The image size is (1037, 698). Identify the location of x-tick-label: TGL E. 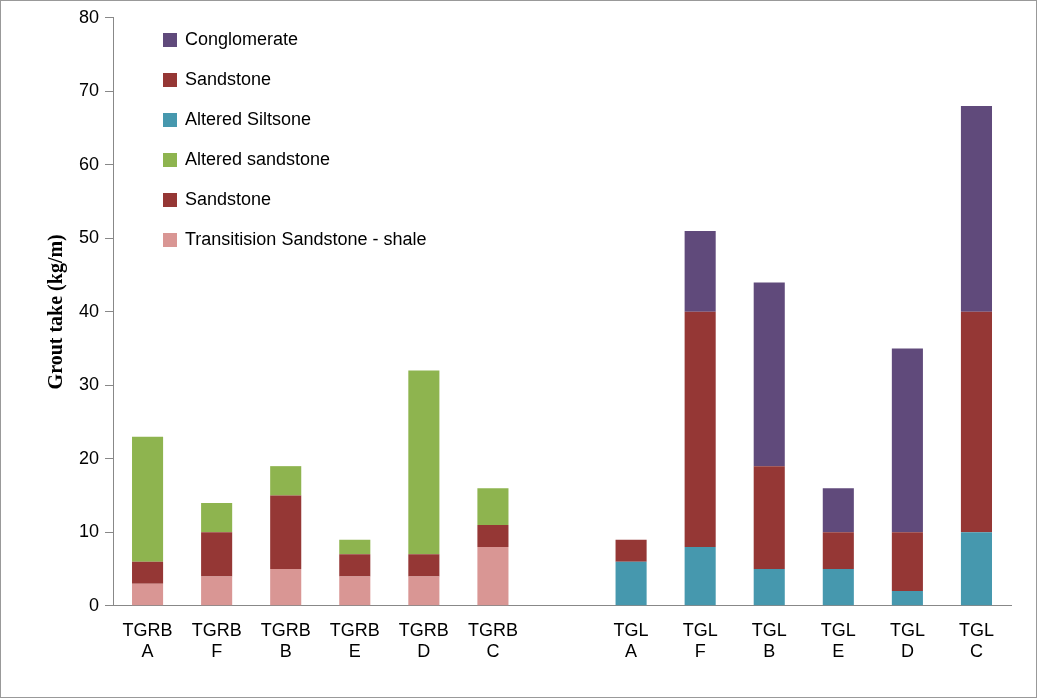
(838, 640).